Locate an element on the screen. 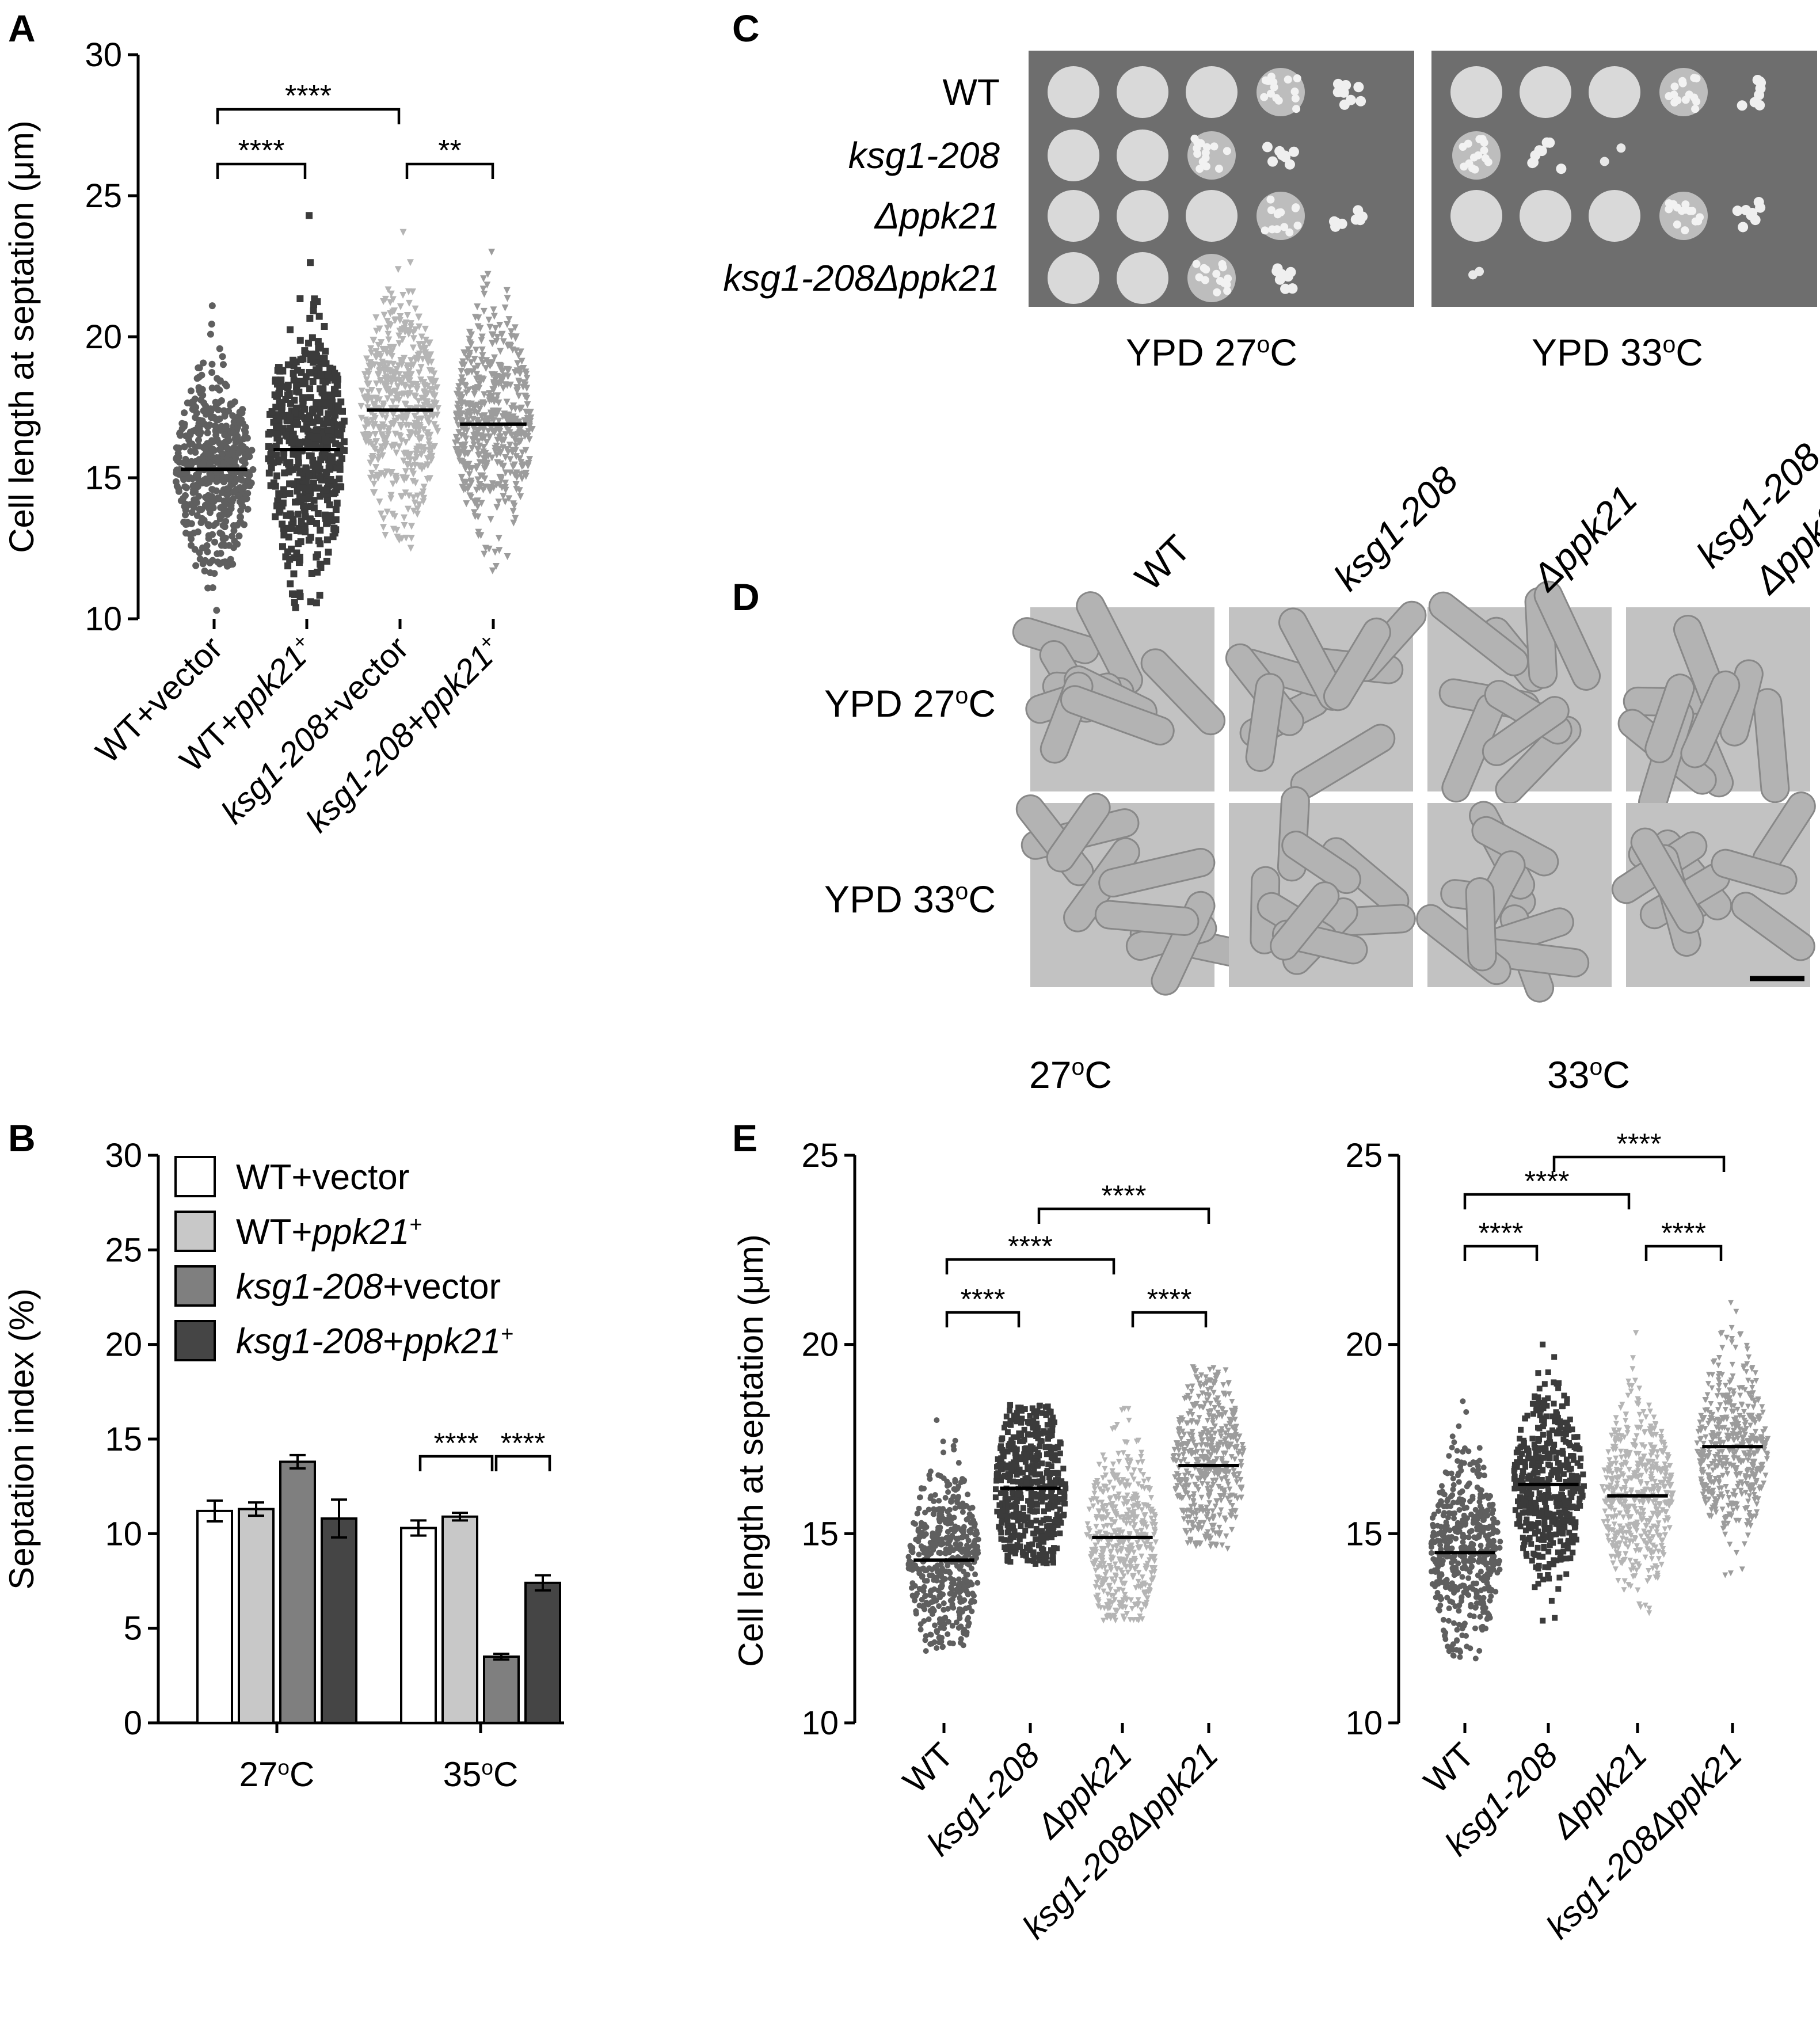 Image resolution: width=1820 pixels, height=2017 pixels. panel-e-27-y-tick-label: 20 is located at coordinates (820, 1345).